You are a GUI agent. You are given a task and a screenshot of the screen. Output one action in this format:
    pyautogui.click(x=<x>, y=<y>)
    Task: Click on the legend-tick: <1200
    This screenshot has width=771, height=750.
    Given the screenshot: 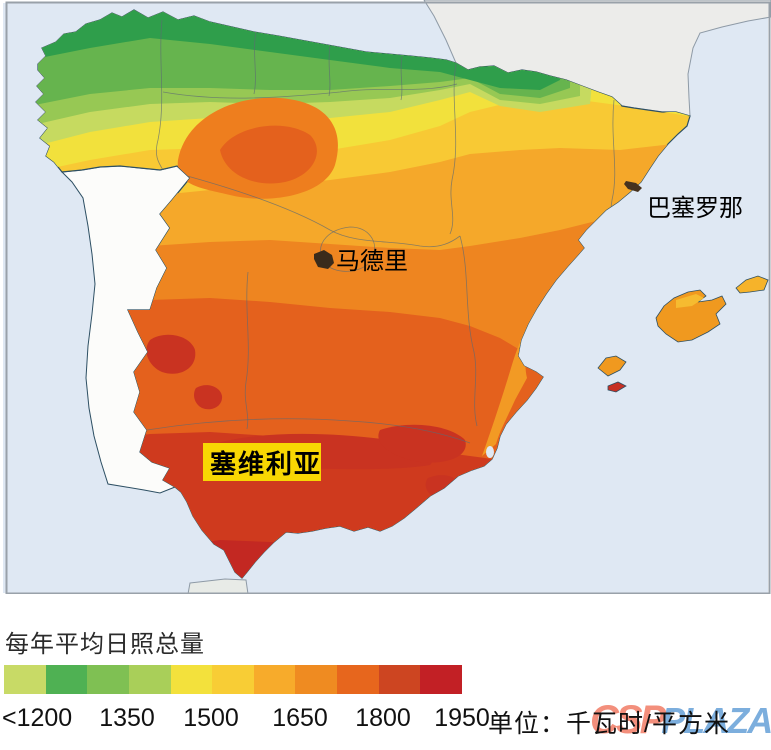 What is the action you would take?
    pyautogui.click(x=37, y=718)
    